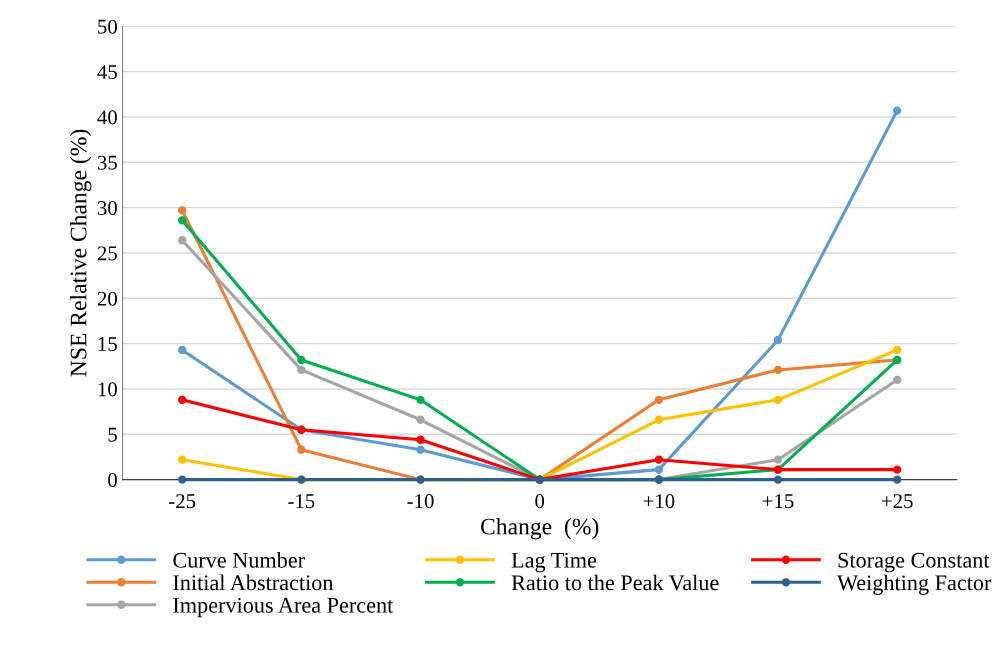 The image size is (1005, 657). Describe the element at coordinates (112, 434) in the screenshot. I see `y-tick-label: 5` at that location.